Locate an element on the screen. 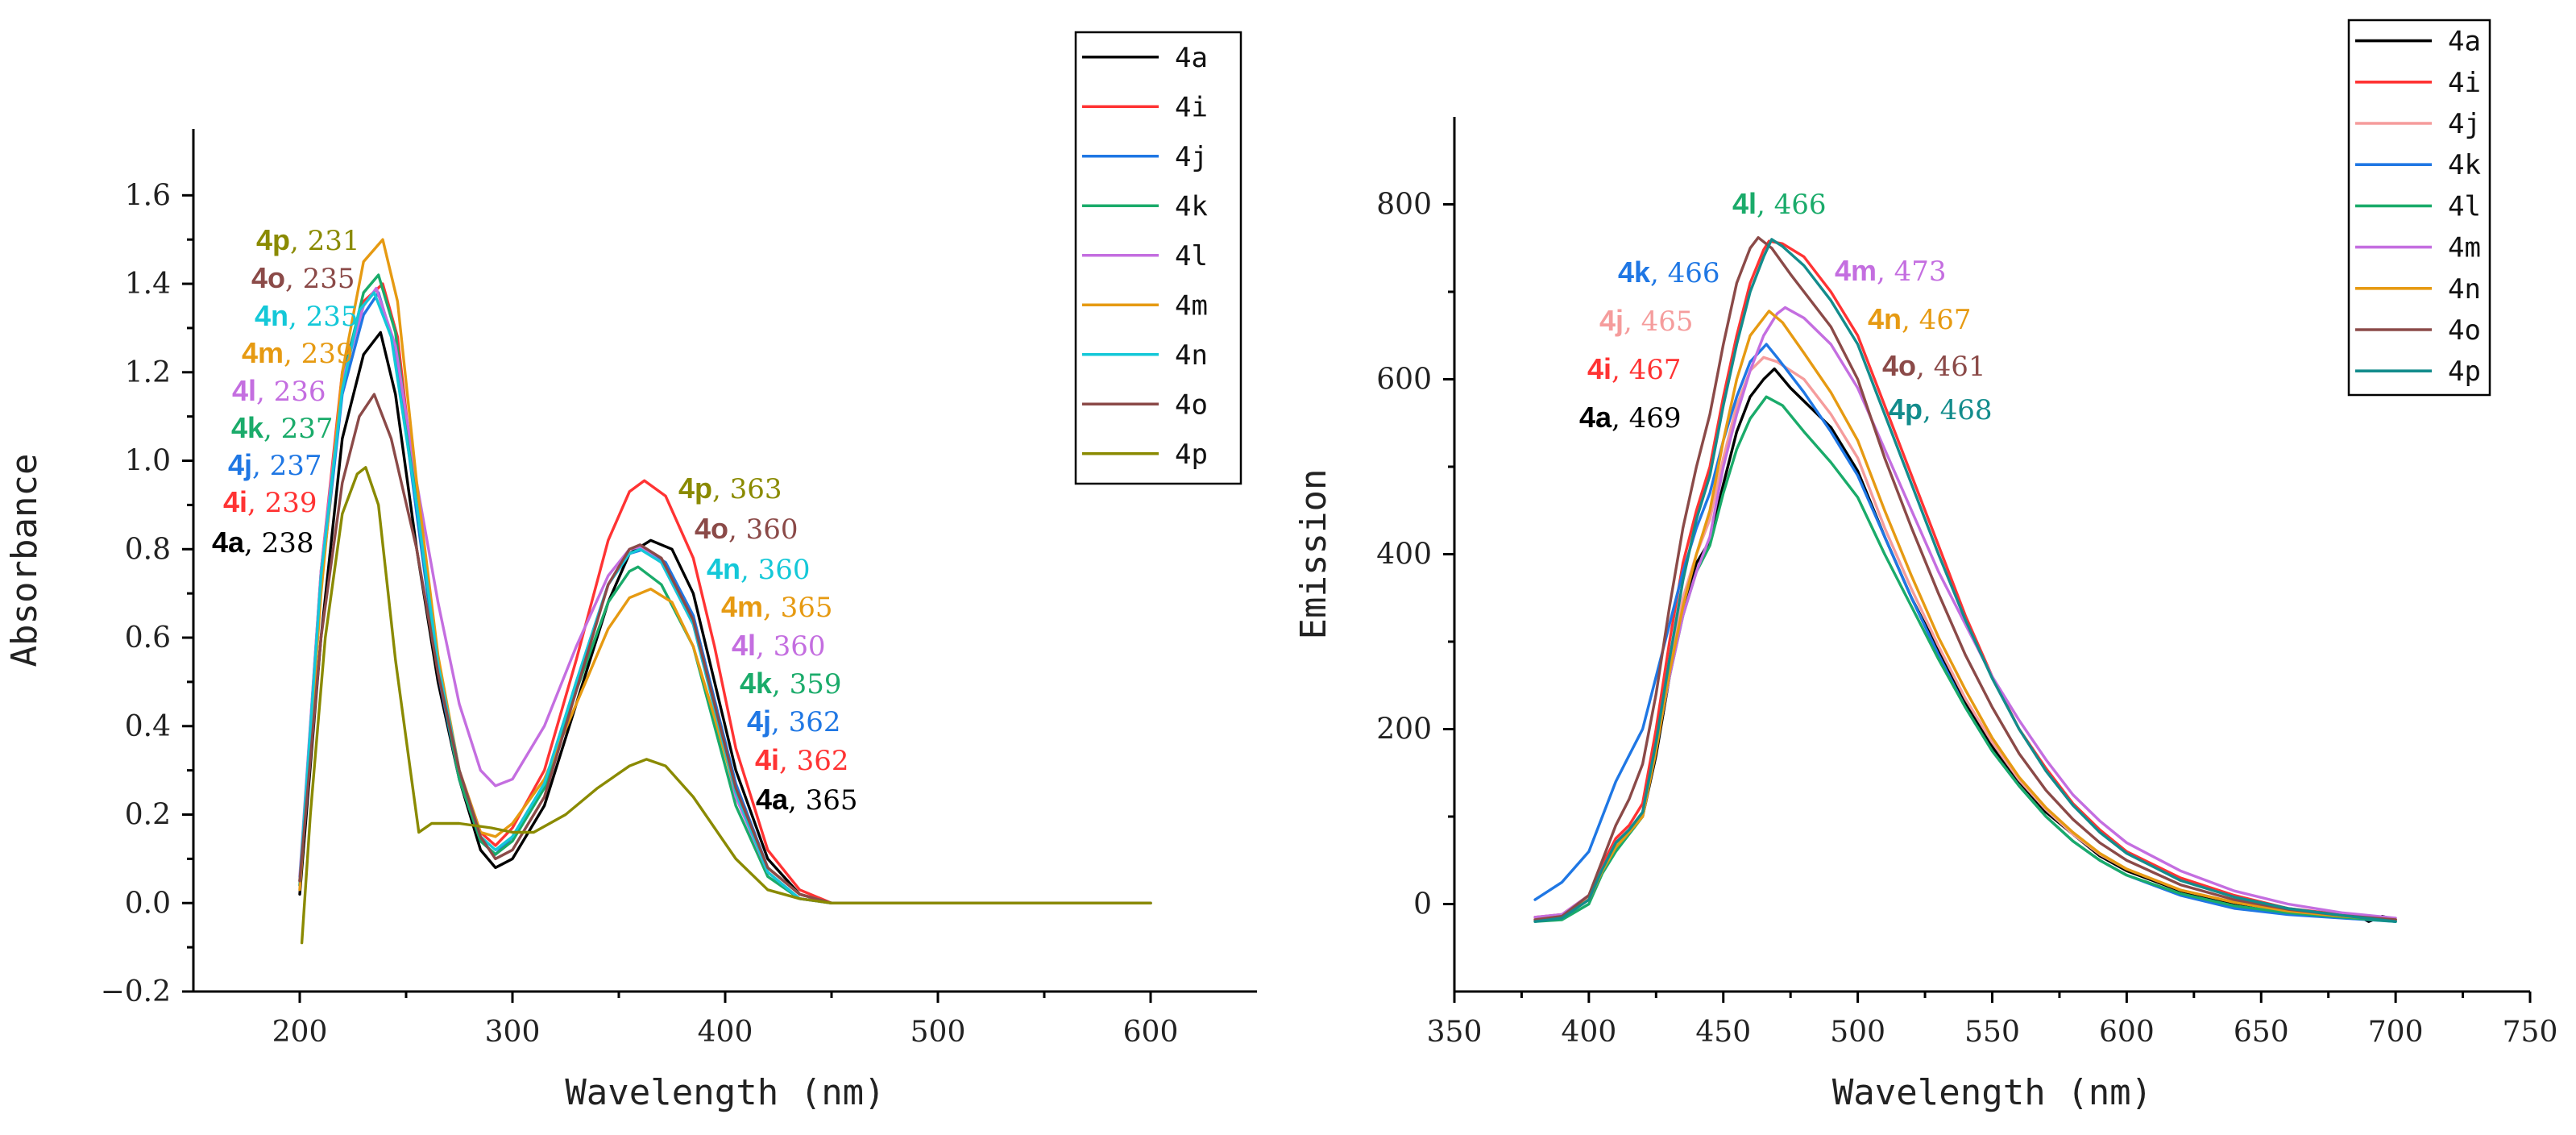 This screenshot has width=2576, height=1135. y-tick-label: 0.6 is located at coordinates (148, 638).